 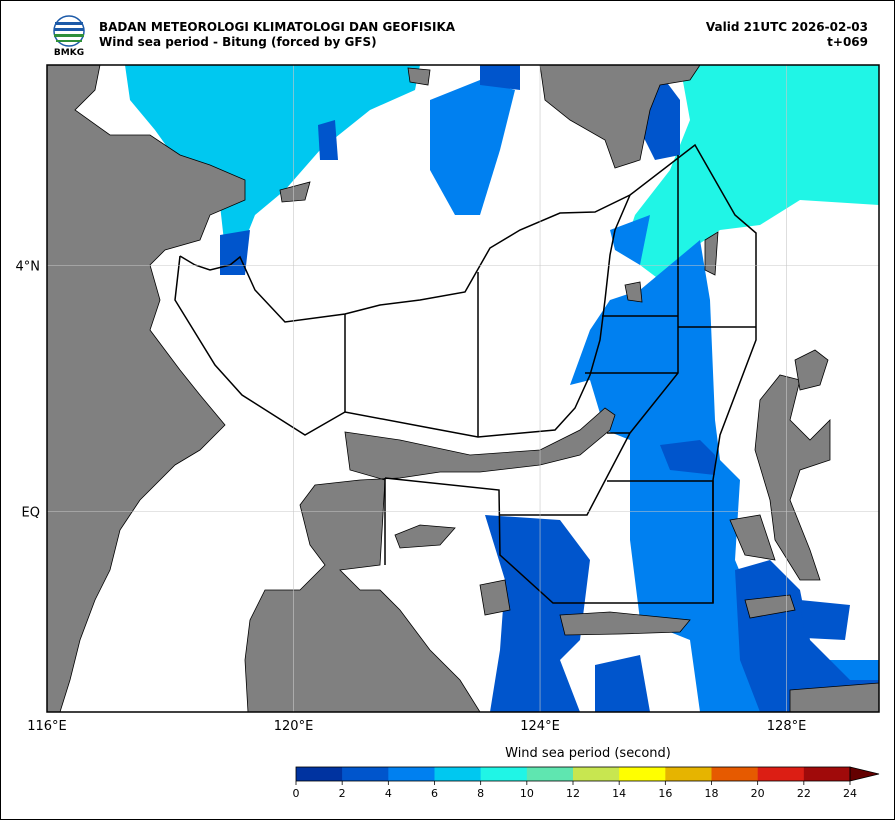 I want to click on colorbar-tick-label: 0, so click(x=296, y=793).